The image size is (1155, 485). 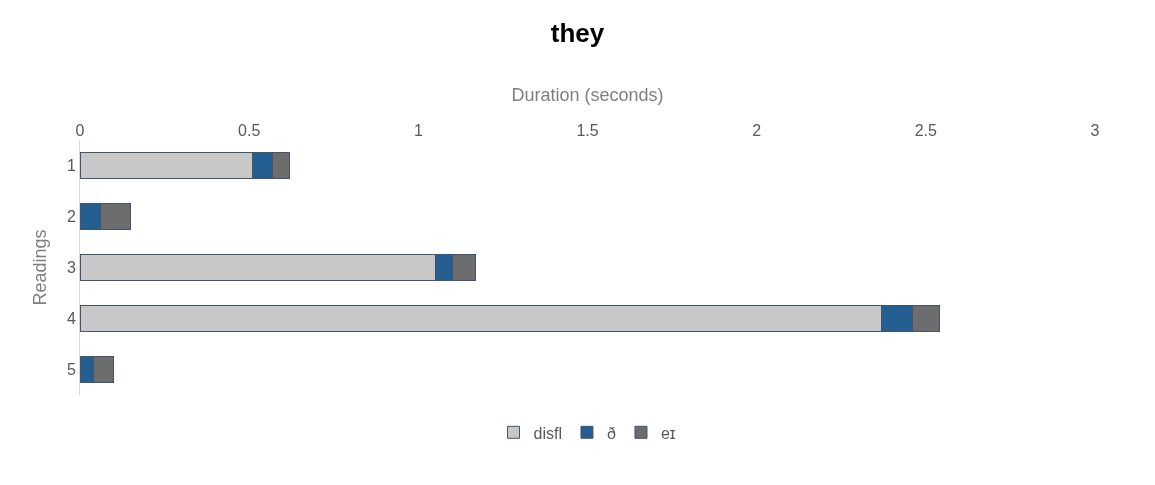 What do you see at coordinates (1095, 130) in the screenshot?
I see `x-tick-label: 3` at bounding box center [1095, 130].